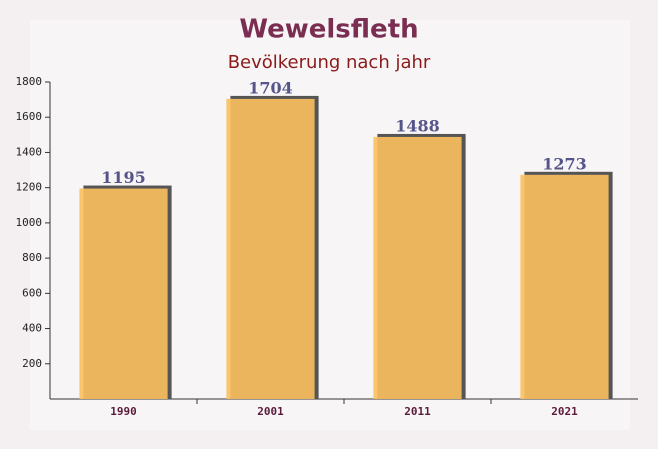  Describe the element at coordinates (417, 125) in the screenshot. I see `value-label: 1488` at that location.